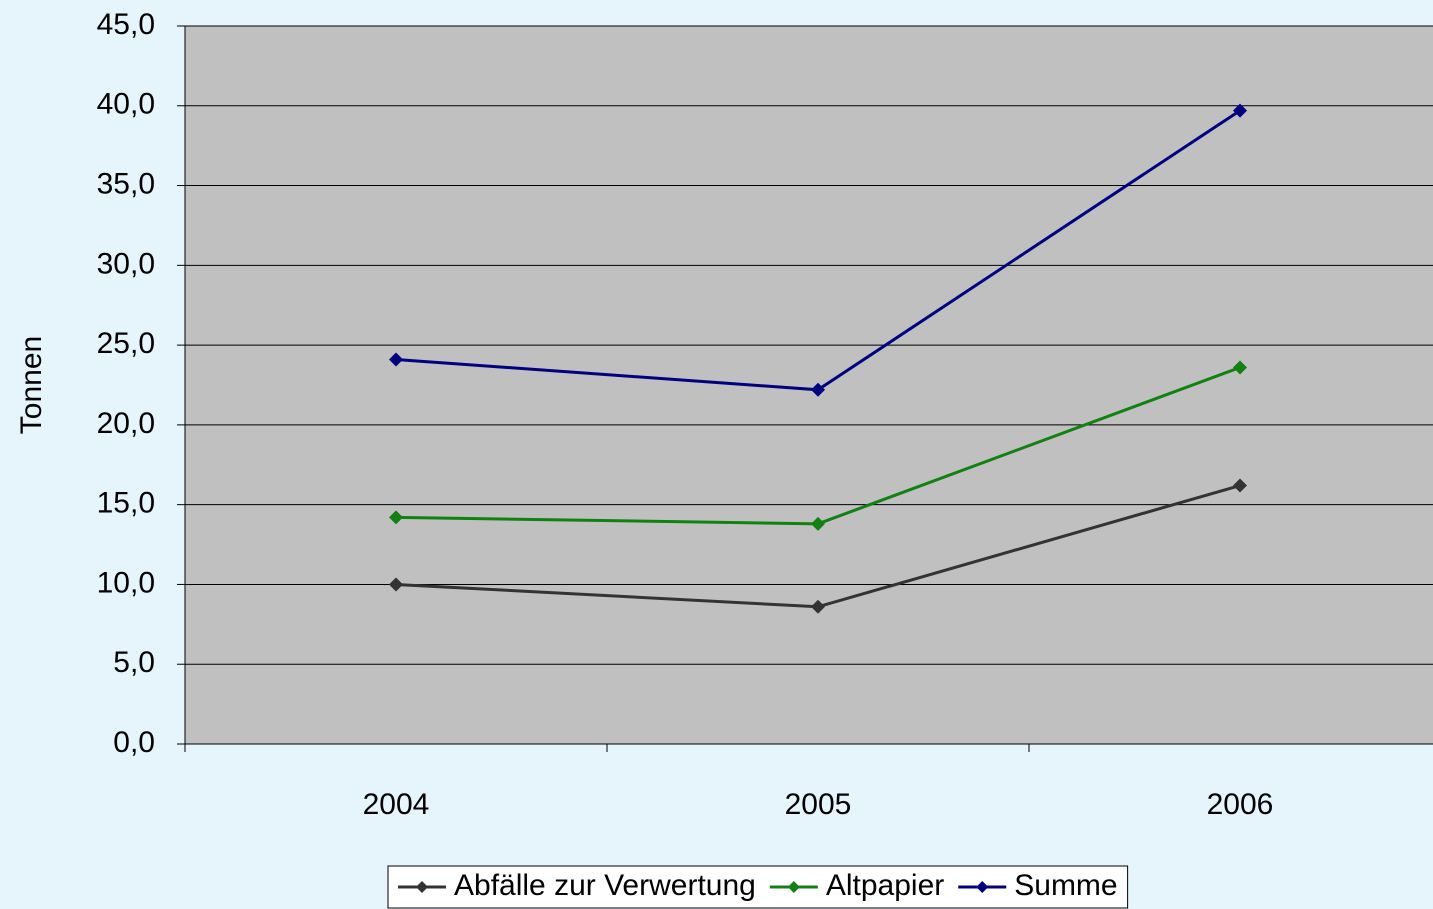 The height and width of the screenshot is (909, 1433). What do you see at coordinates (818, 804) in the screenshot?
I see `x-tick-label: 2005` at bounding box center [818, 804].